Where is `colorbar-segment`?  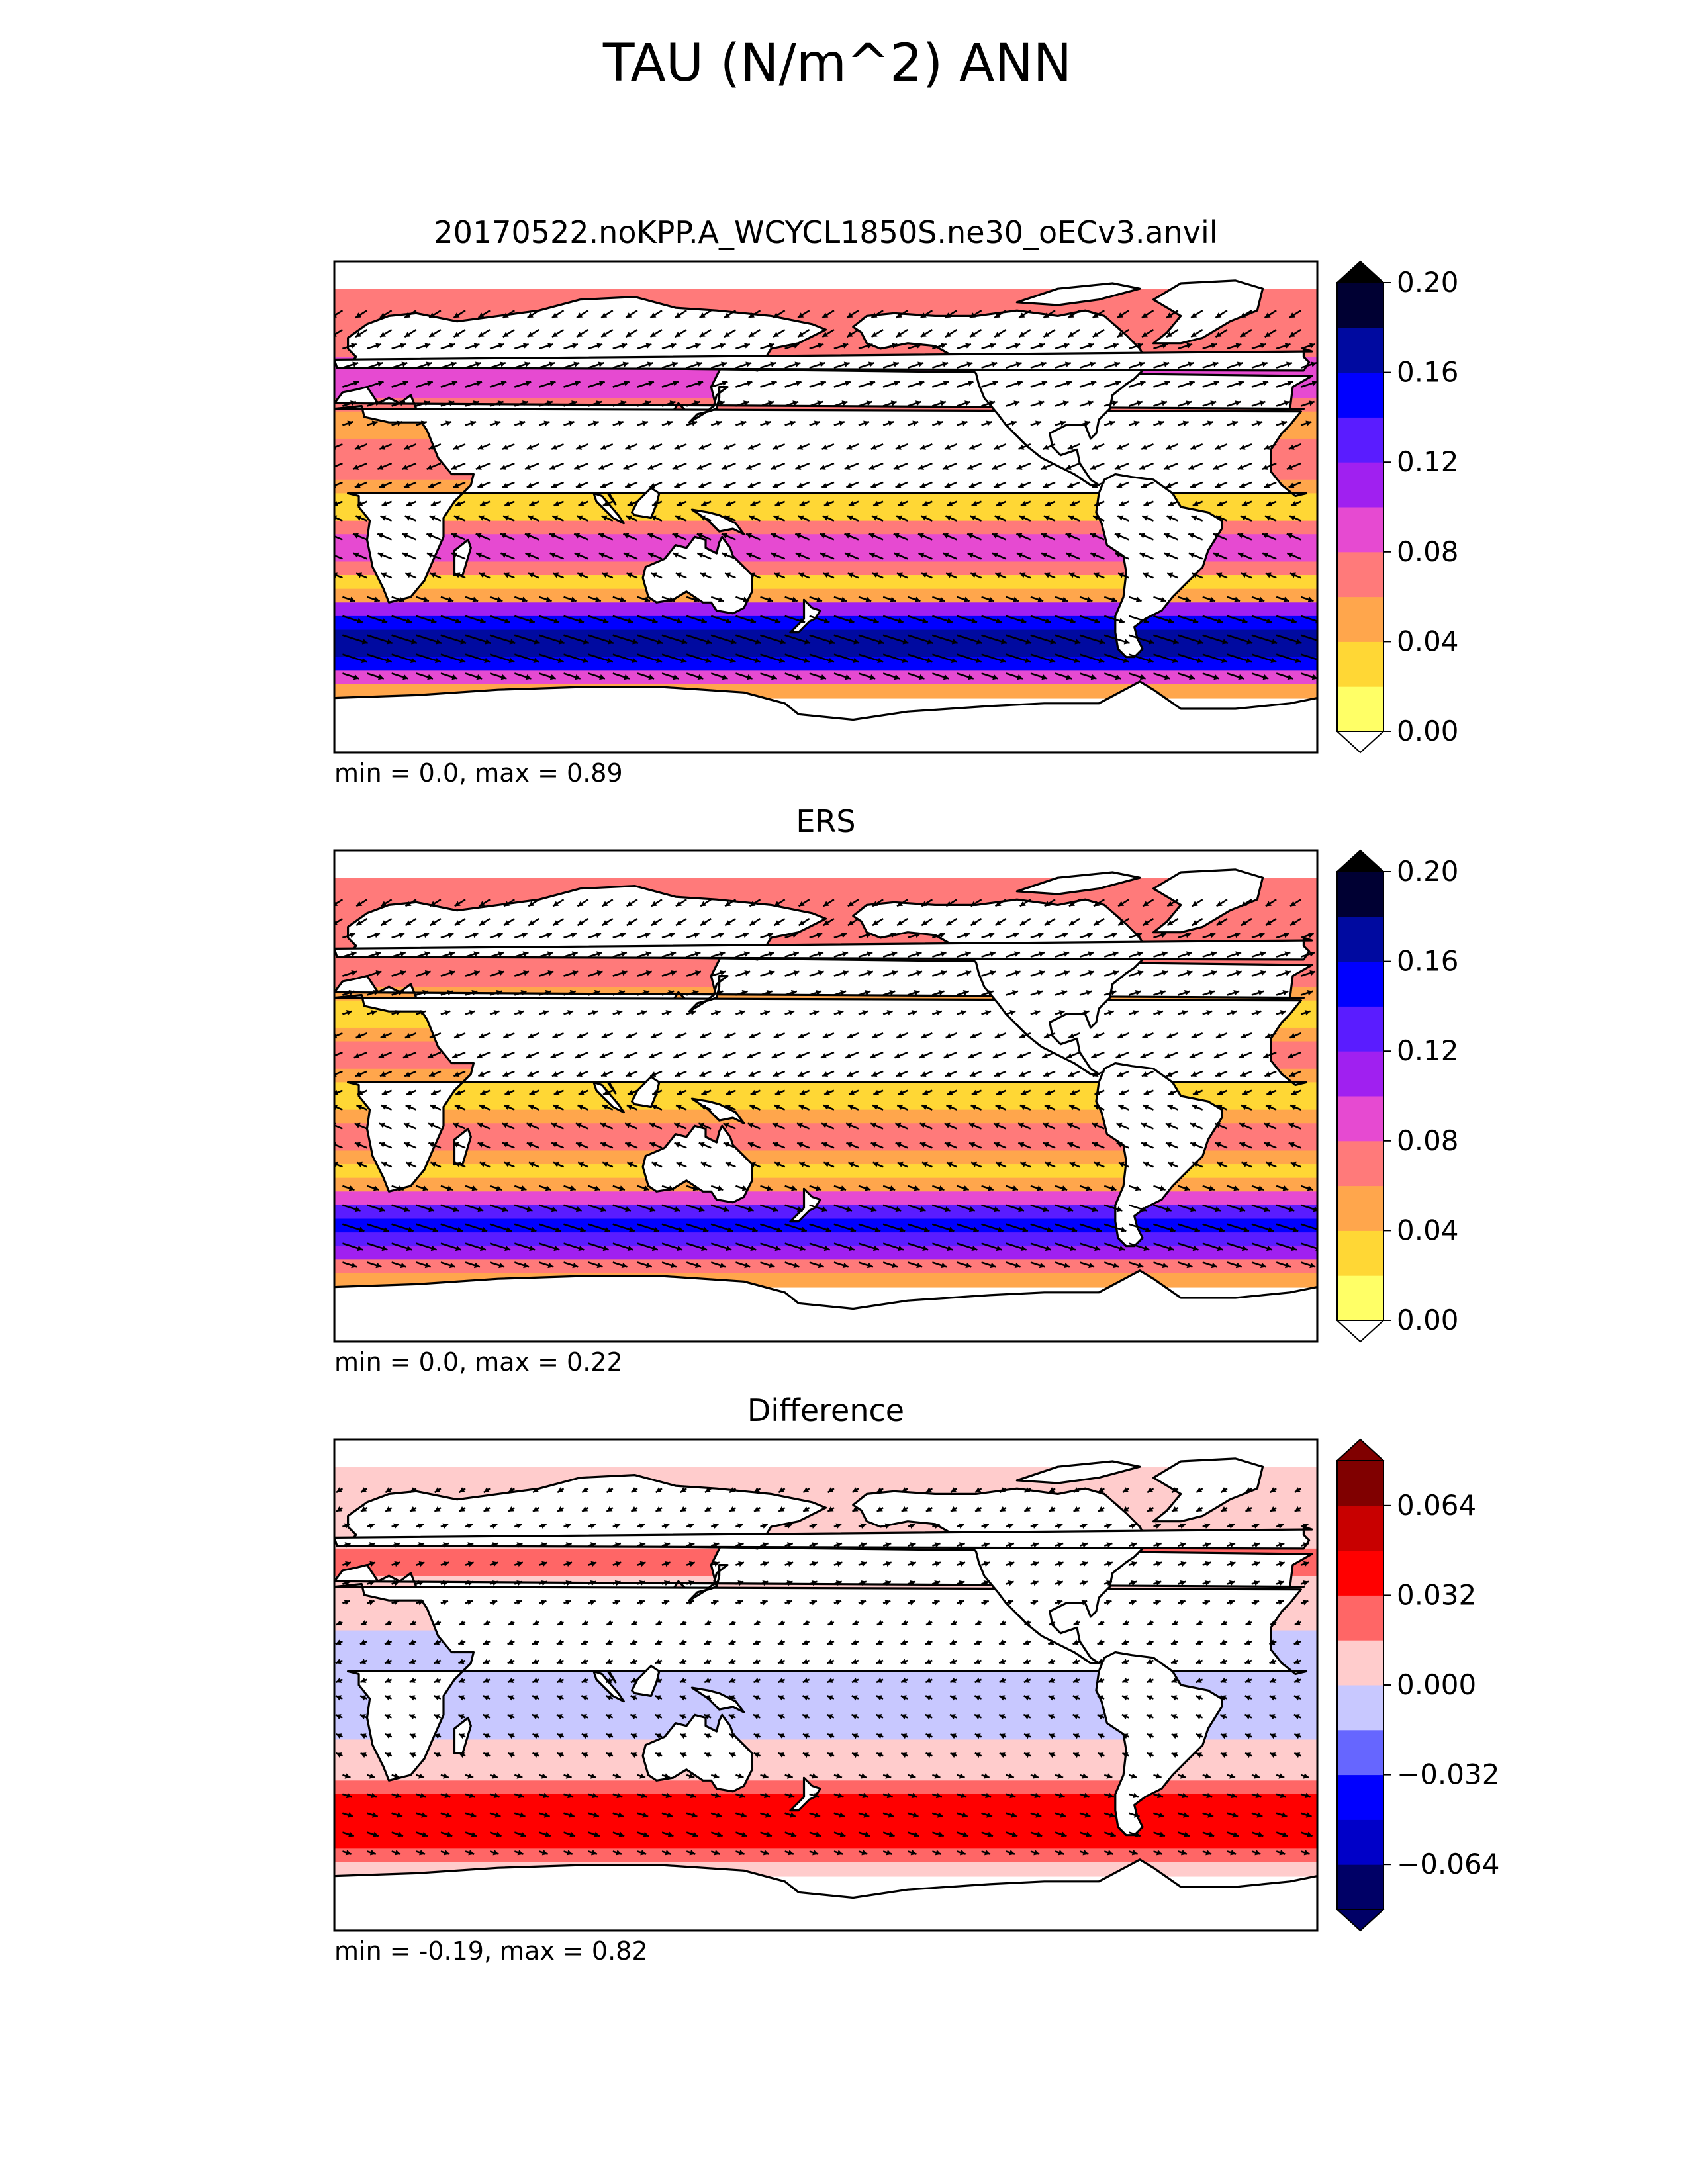 colorbar-segment is located at coordinates (1360, 1253).